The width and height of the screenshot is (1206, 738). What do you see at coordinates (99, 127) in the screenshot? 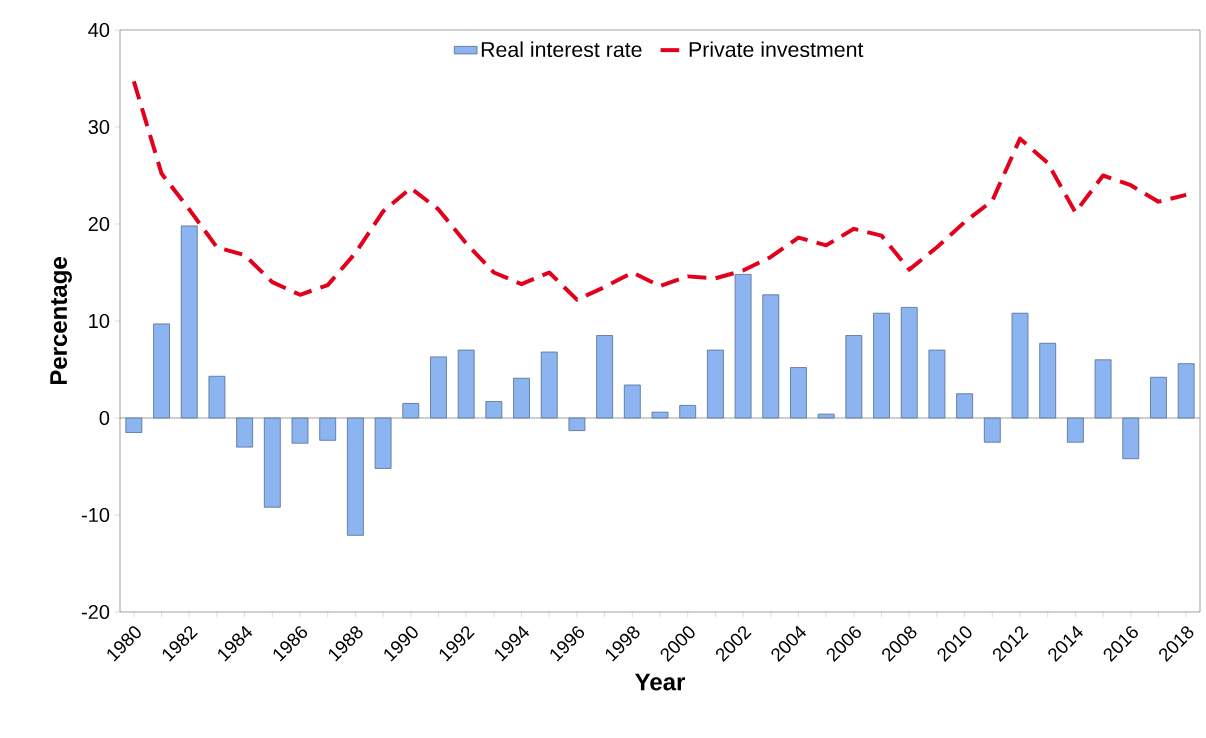
I see `y-tick-label: 30` at bounding box center [99, 127].